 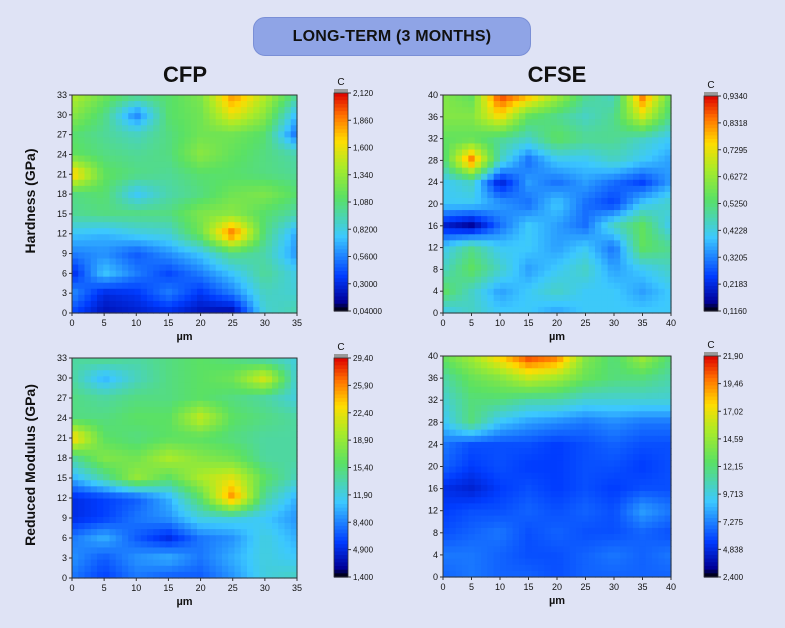 What do you see at coordinates (136, 588) in the screenshot?
I see `x-tick-label: 10` at bounding box center [136, 588].